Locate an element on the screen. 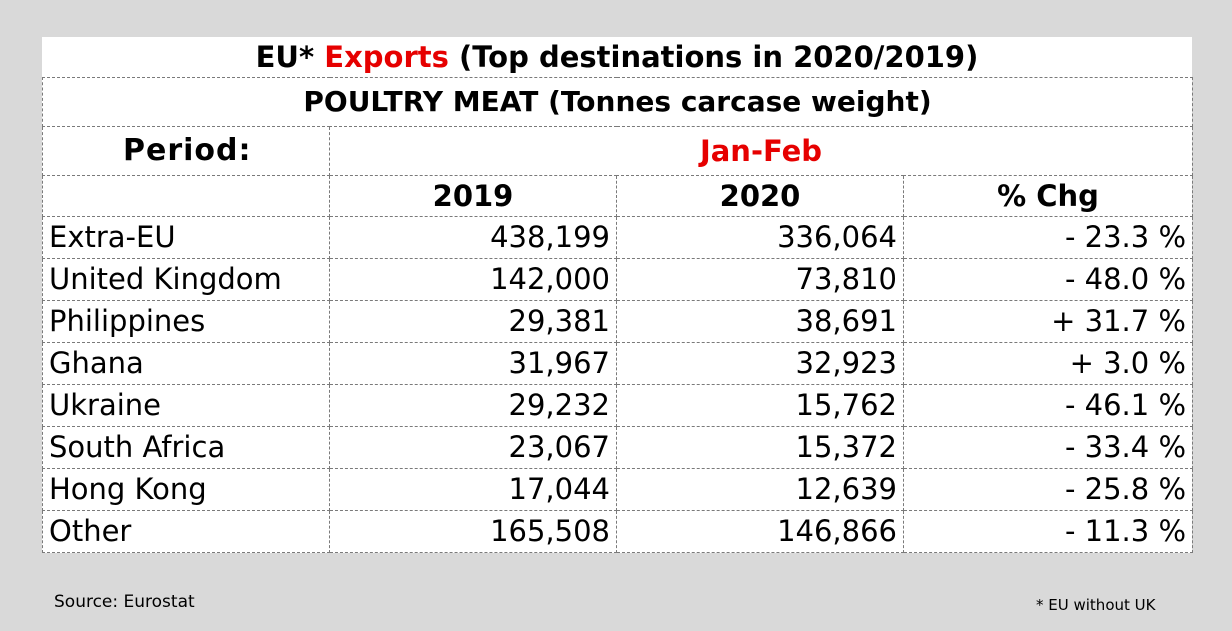 This screenshot has width=1232, height=631. change-cell: + 31.7 % is located at coordinates (1048, 321).